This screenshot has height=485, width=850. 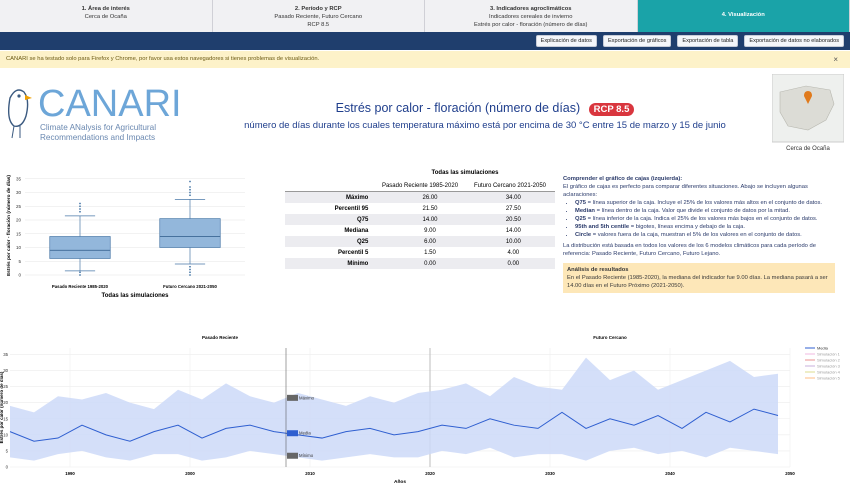 What do you see at coordinates (190, 473) in the screenshot?
I see `x-tick-label: 2000` at bounding box center [190, 473].